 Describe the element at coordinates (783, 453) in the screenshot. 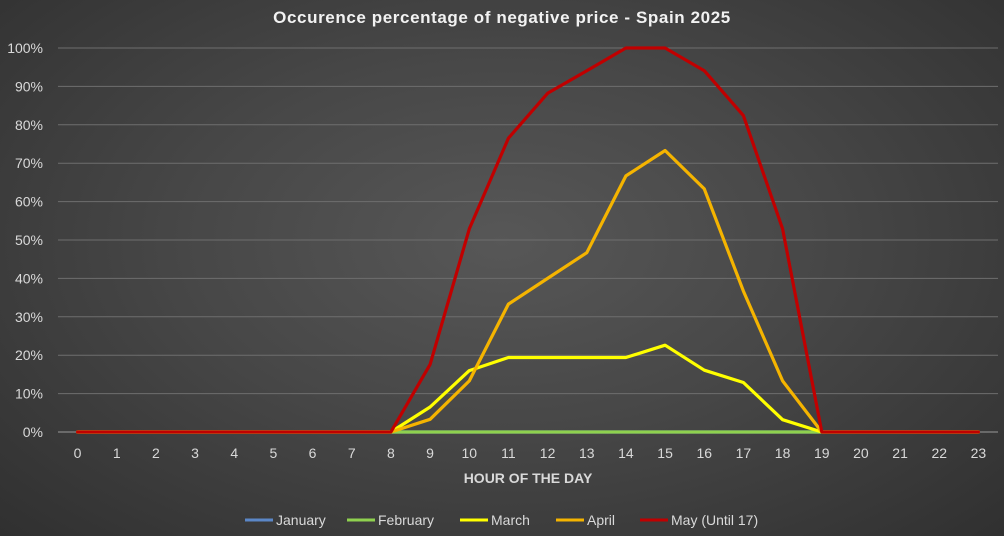

I see `x-tick-label: 18` at that location.